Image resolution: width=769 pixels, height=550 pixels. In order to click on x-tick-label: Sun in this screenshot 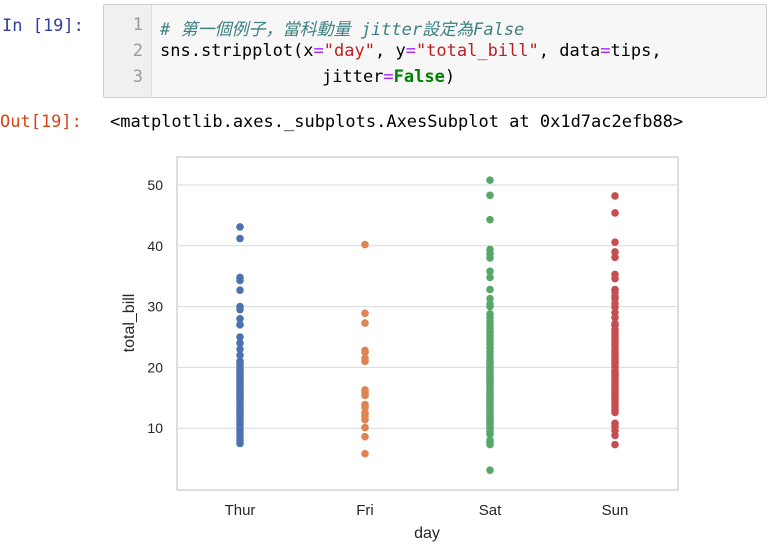, I will do `click(615, 510)`.